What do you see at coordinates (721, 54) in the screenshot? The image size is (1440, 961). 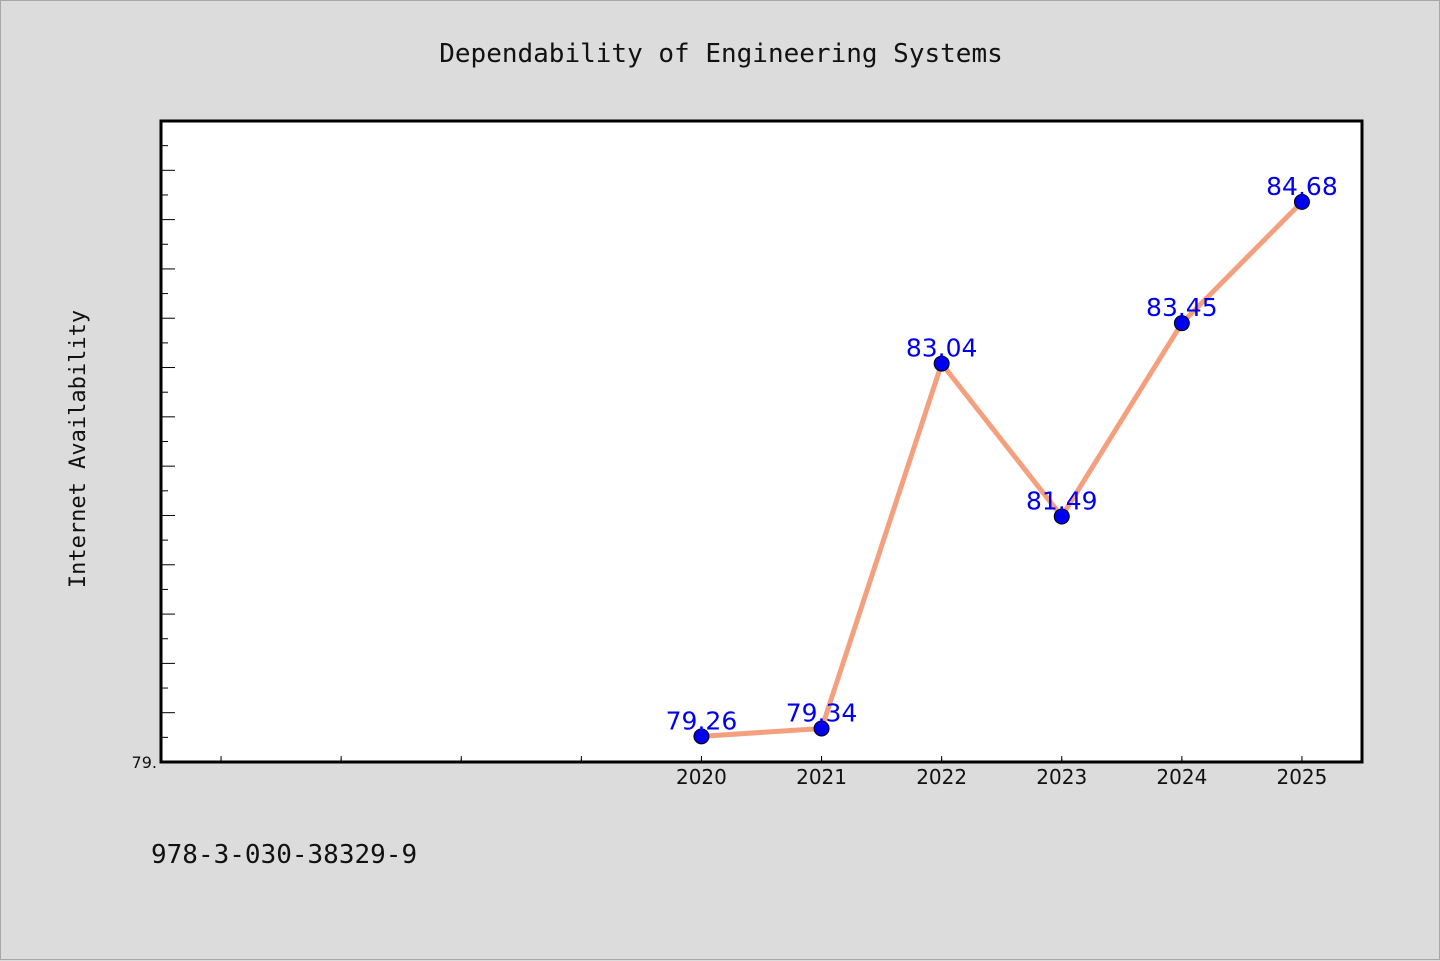 I see `chart-title: Dependability of Engineering Systems` at bounding box center [721, 54].